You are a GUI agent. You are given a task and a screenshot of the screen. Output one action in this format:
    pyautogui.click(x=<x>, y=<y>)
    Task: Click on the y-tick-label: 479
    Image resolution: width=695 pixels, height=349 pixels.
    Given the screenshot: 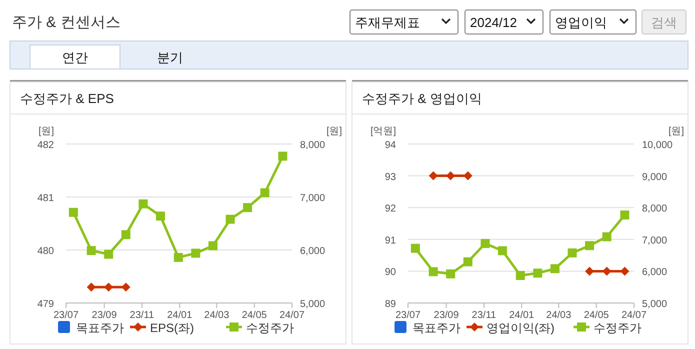 What is the action you would take?
    pyautogui.click(x=45, y=304)
    